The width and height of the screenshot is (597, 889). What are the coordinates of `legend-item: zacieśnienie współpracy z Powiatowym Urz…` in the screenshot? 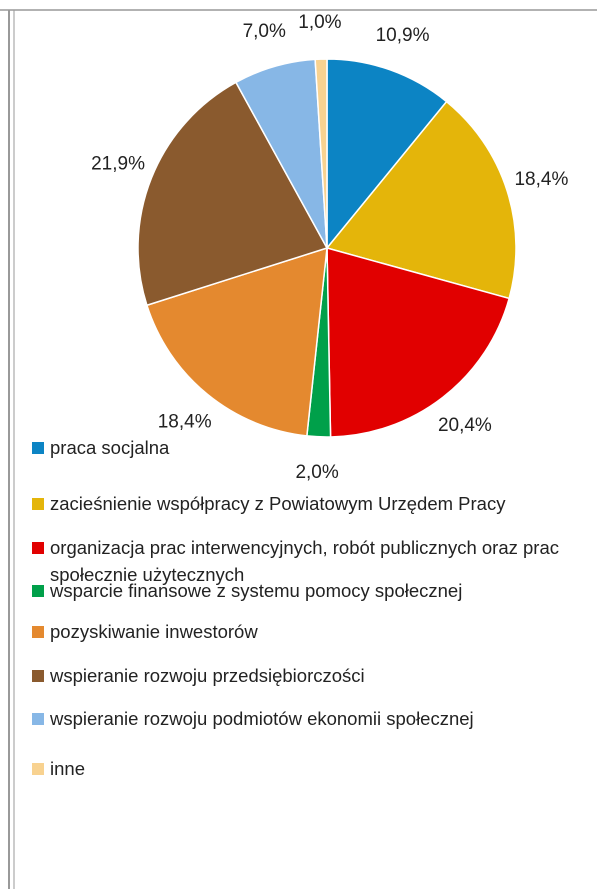 It's located at (304, 503).